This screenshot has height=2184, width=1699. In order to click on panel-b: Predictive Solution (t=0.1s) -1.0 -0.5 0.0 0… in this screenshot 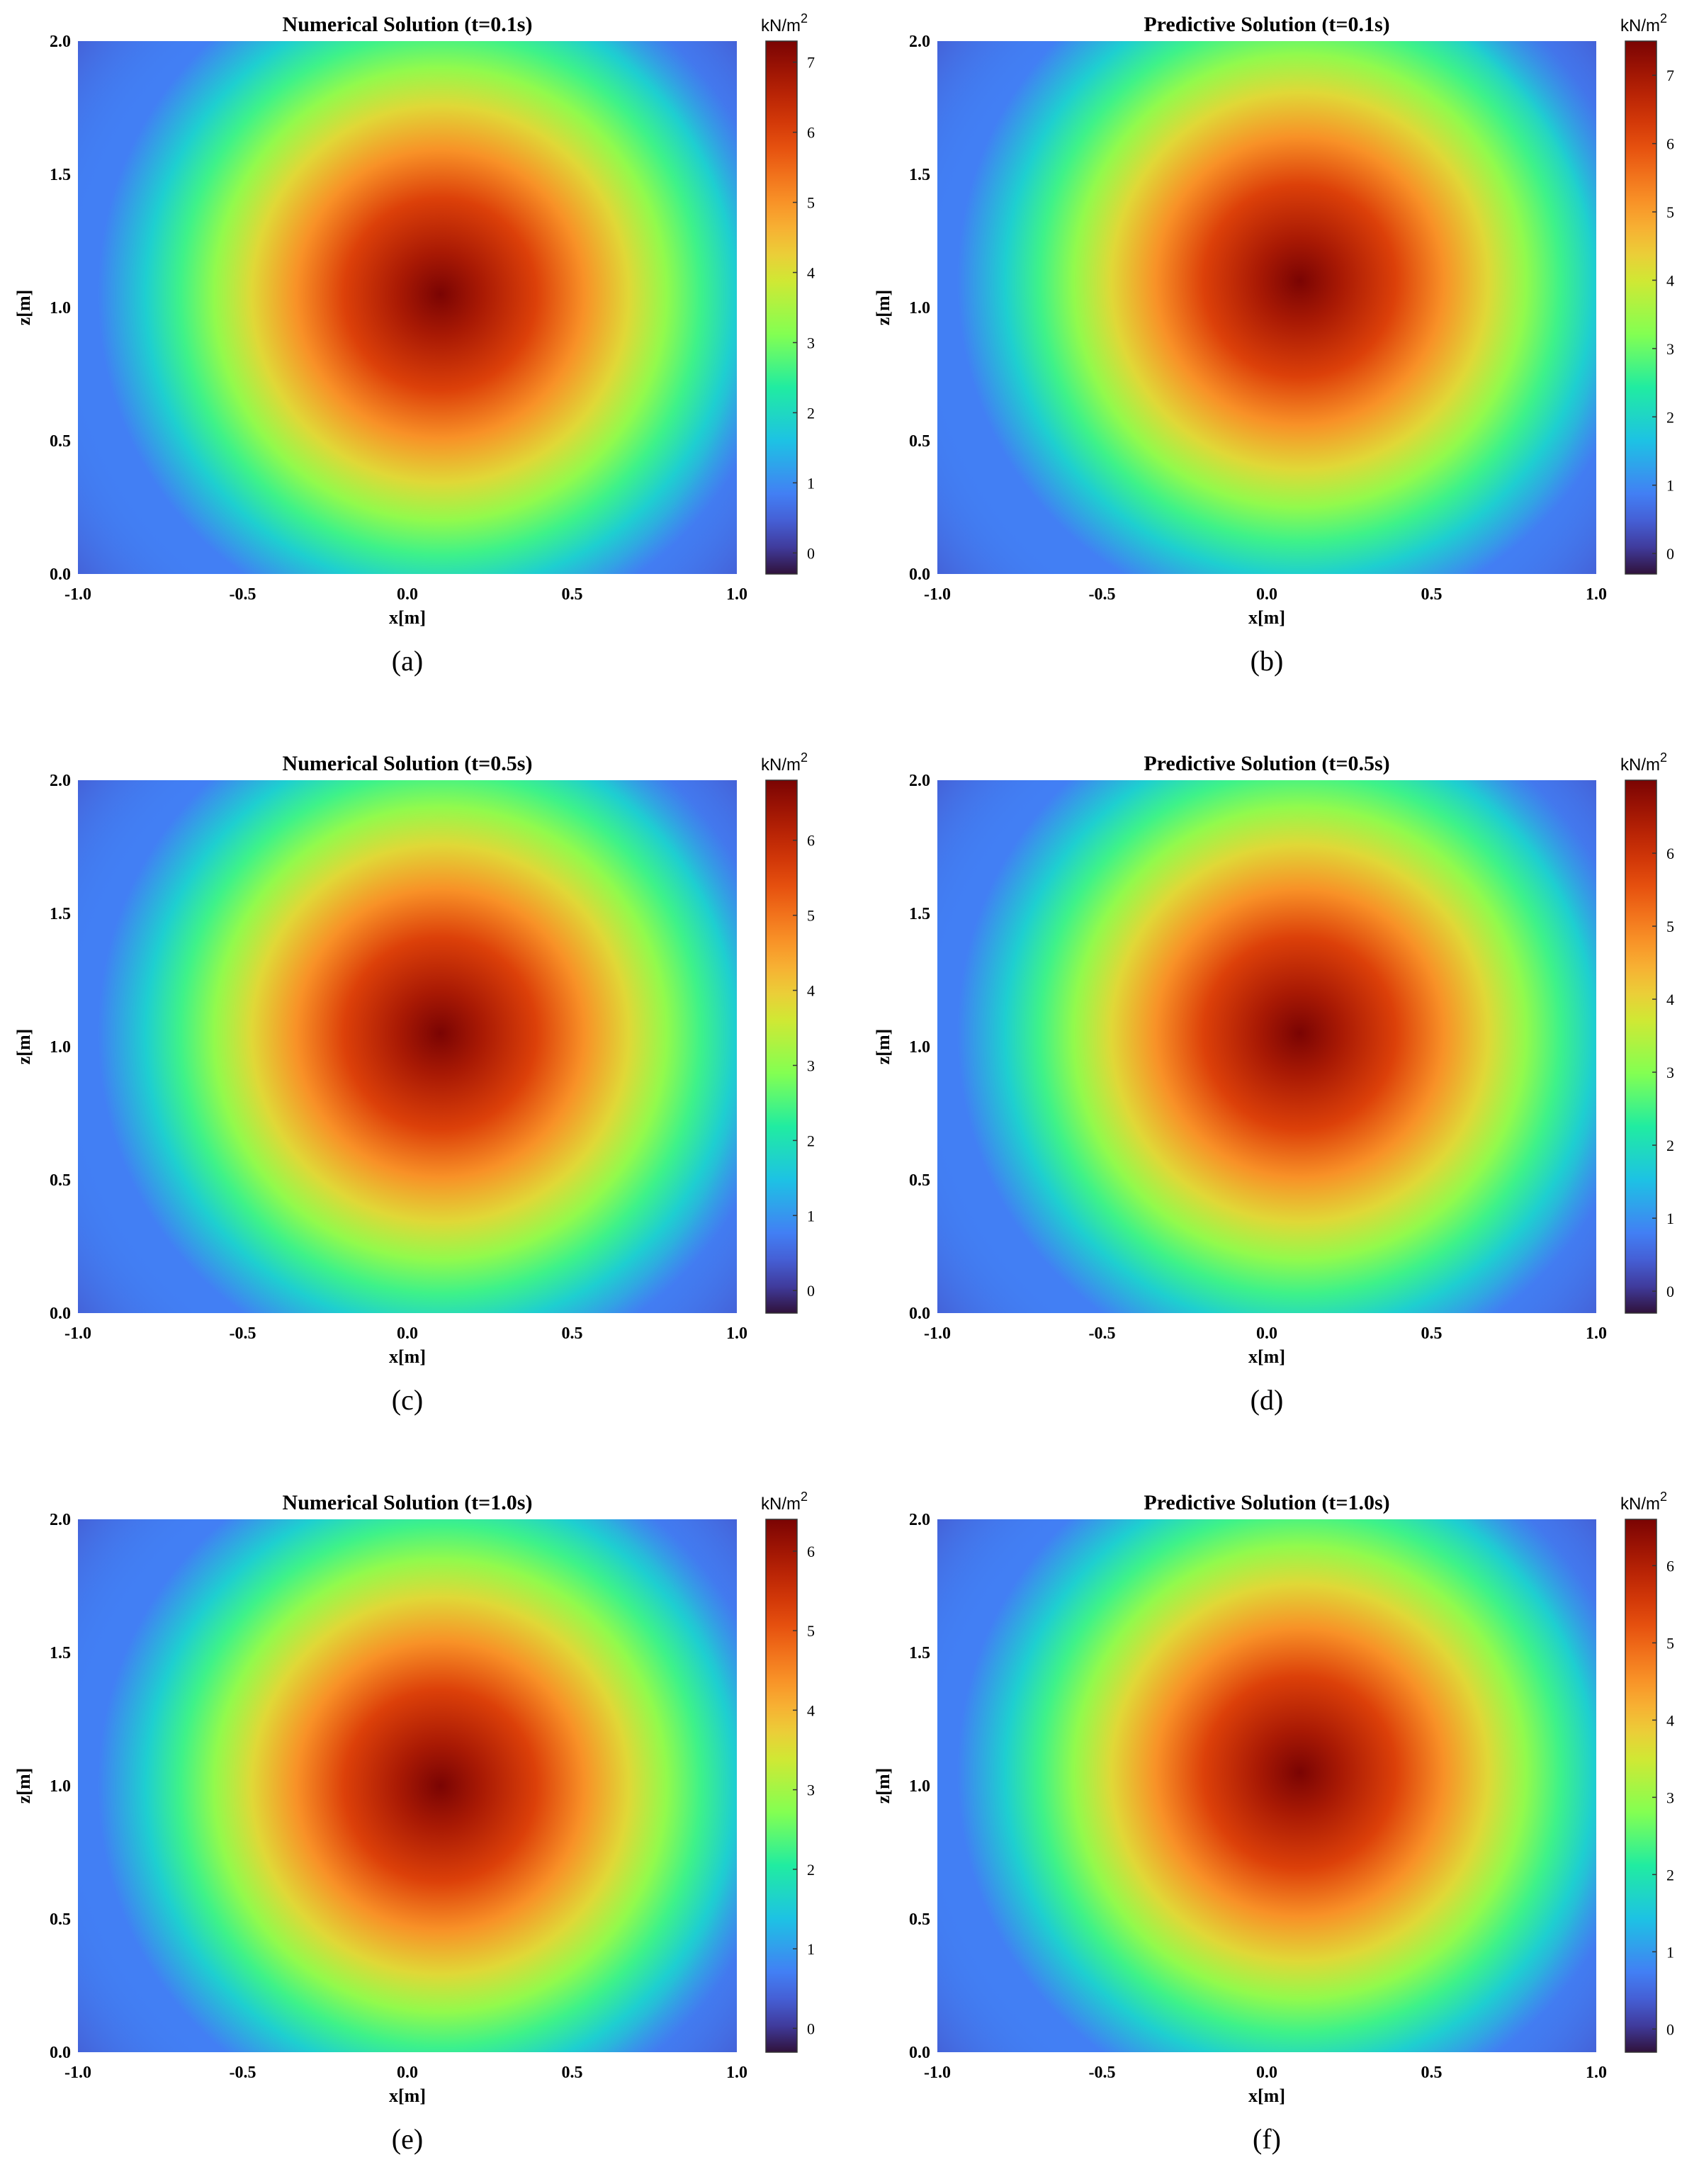, I will do `click(1274, 344)`.